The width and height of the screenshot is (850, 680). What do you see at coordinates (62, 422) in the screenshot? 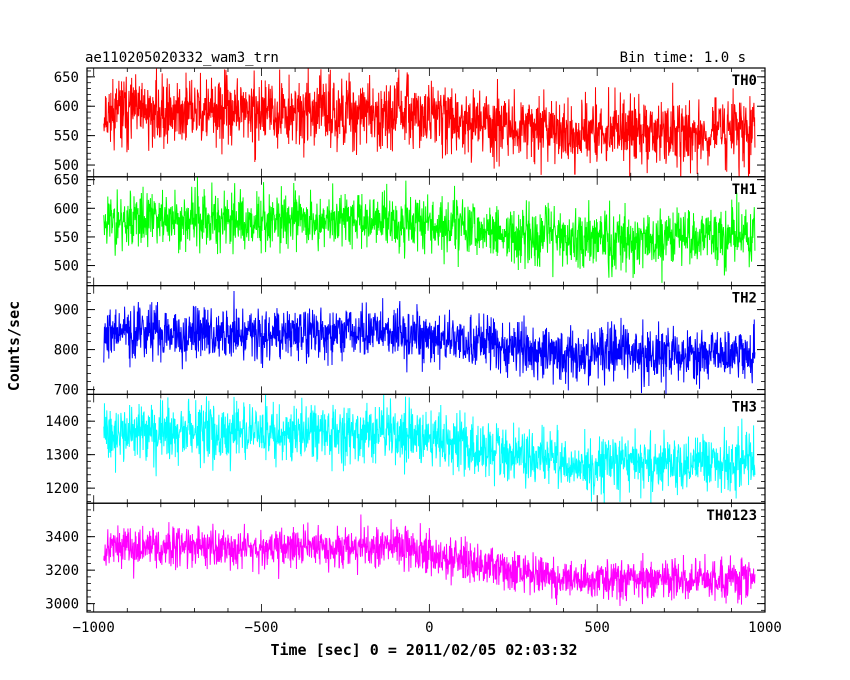
I see `y-tick-label: 1400` at bounding box center [62, 422].